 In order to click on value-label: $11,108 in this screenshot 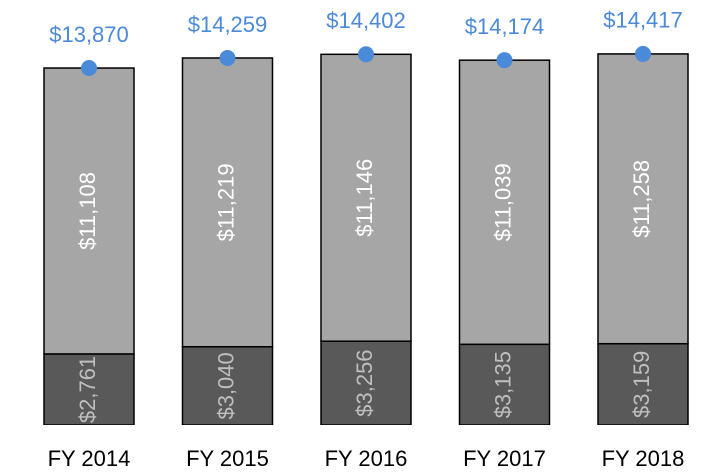, I will do `click(87, 211)`.